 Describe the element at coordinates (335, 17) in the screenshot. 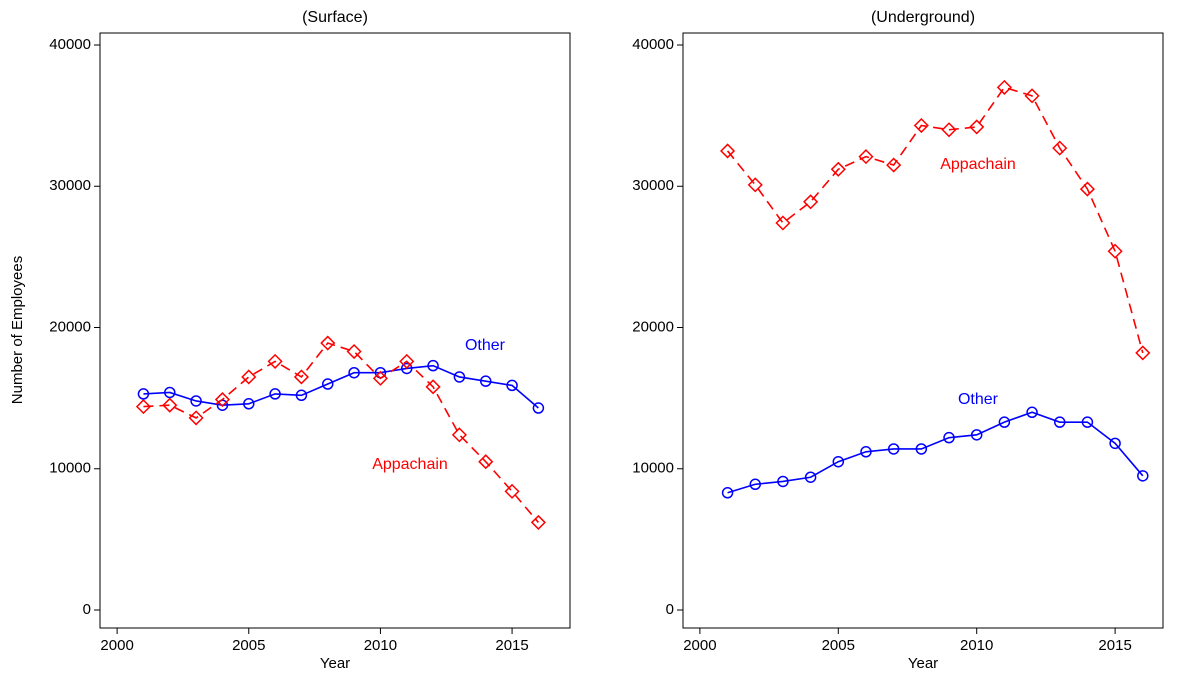

I see `panel-title: (Surface)` at that location.